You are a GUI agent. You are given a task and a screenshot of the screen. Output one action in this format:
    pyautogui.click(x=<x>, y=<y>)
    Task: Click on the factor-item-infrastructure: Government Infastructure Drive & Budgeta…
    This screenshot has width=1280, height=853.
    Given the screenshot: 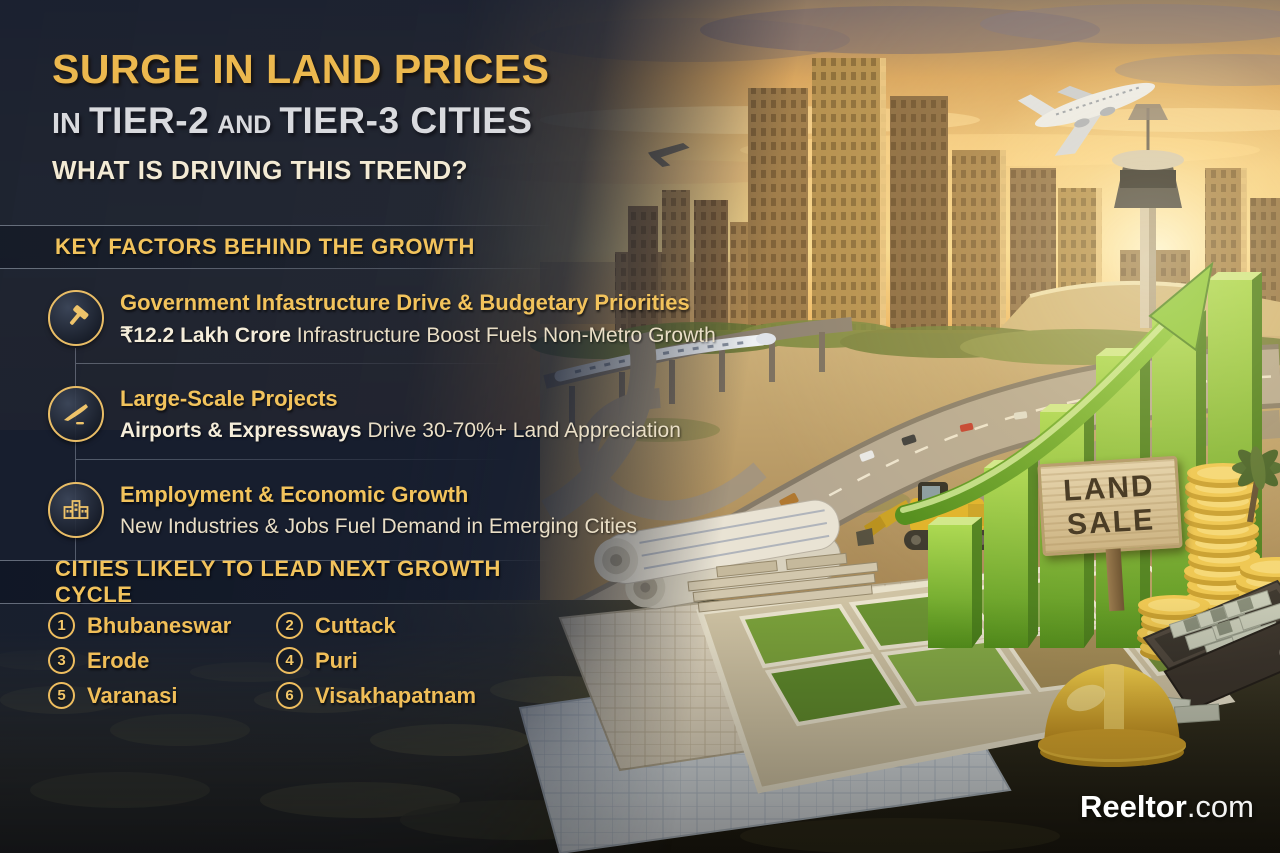 What is the action you would take?
    pyautogui.click(x=382, y=319)
    